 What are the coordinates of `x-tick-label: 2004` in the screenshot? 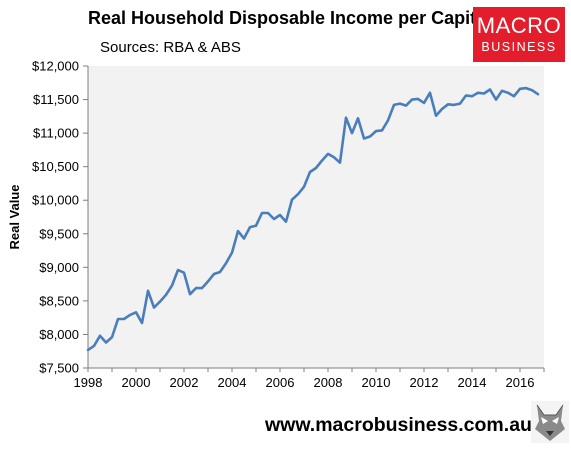 It's located at (232, 382).